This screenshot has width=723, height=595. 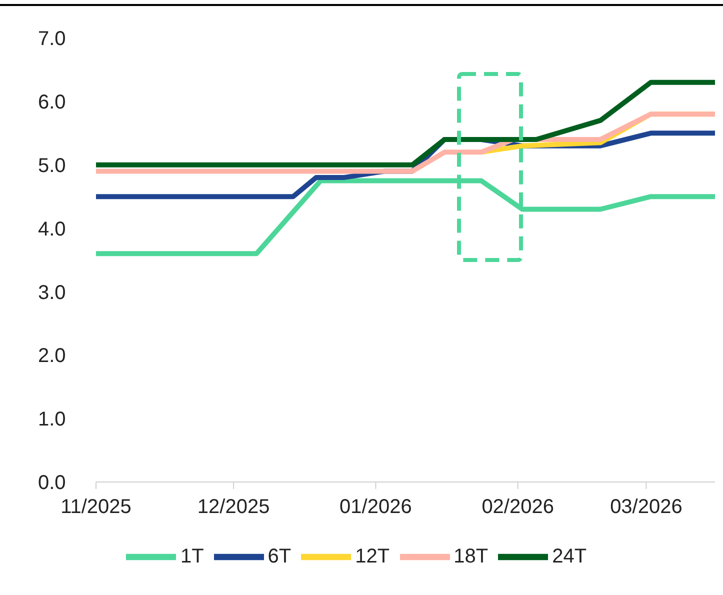 What do you see at coordinates (376, 507) in the screenshot?
I see `x-tick-label: 01/2026` at bounding box center [376, 507].